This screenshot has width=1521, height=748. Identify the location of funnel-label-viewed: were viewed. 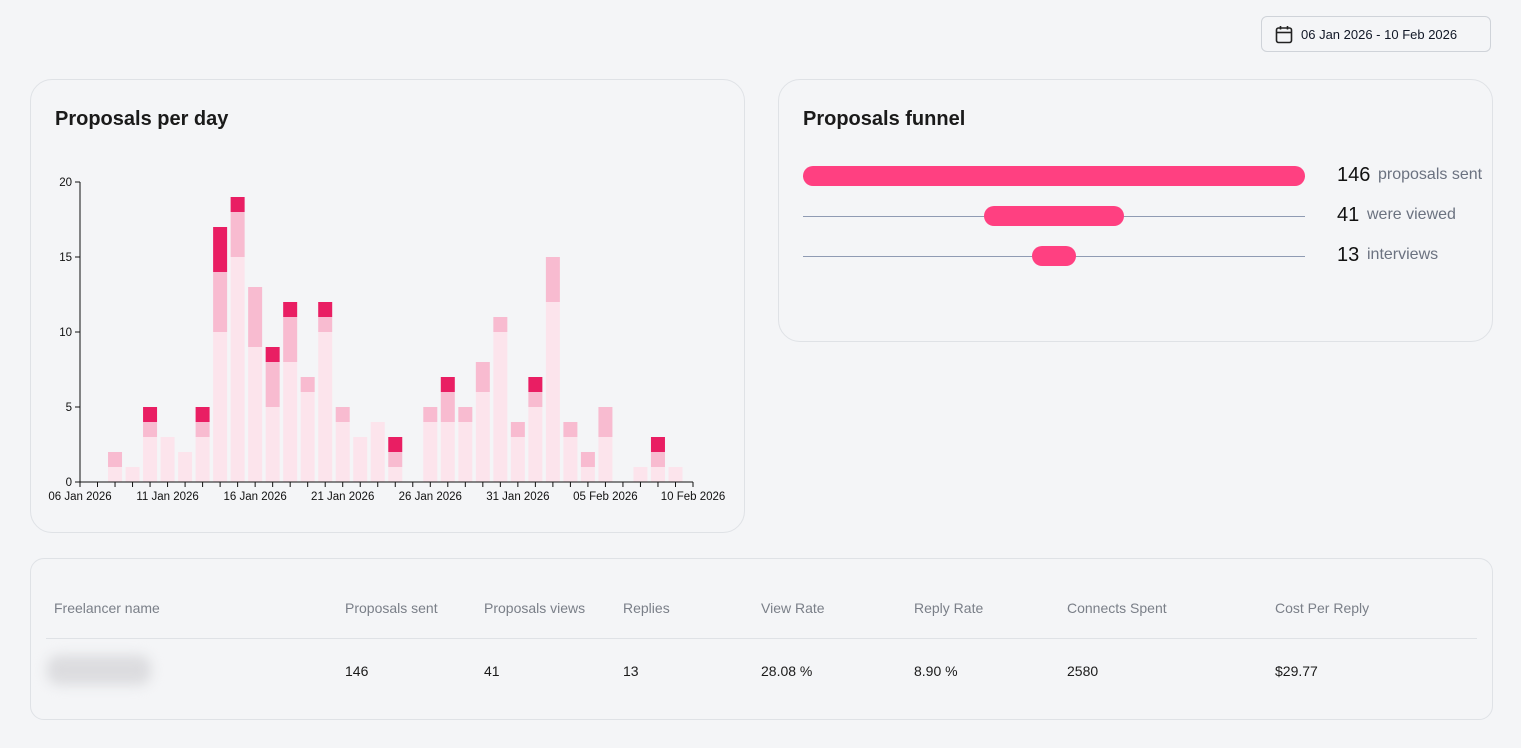
(1411, 214).